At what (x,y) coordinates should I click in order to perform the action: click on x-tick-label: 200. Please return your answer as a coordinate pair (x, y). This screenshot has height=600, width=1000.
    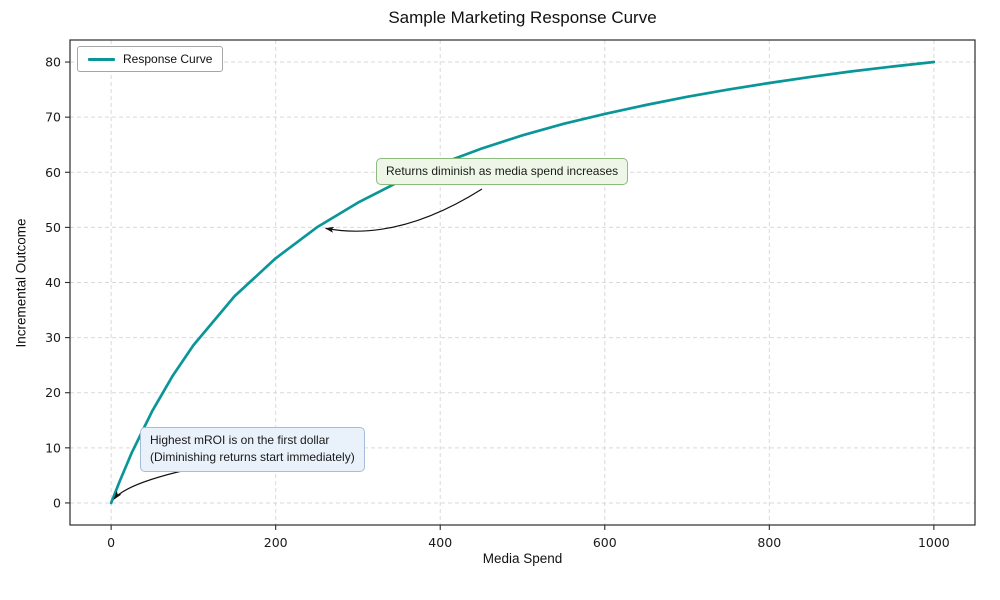
    Looking at the image, I should click on (276, 542).